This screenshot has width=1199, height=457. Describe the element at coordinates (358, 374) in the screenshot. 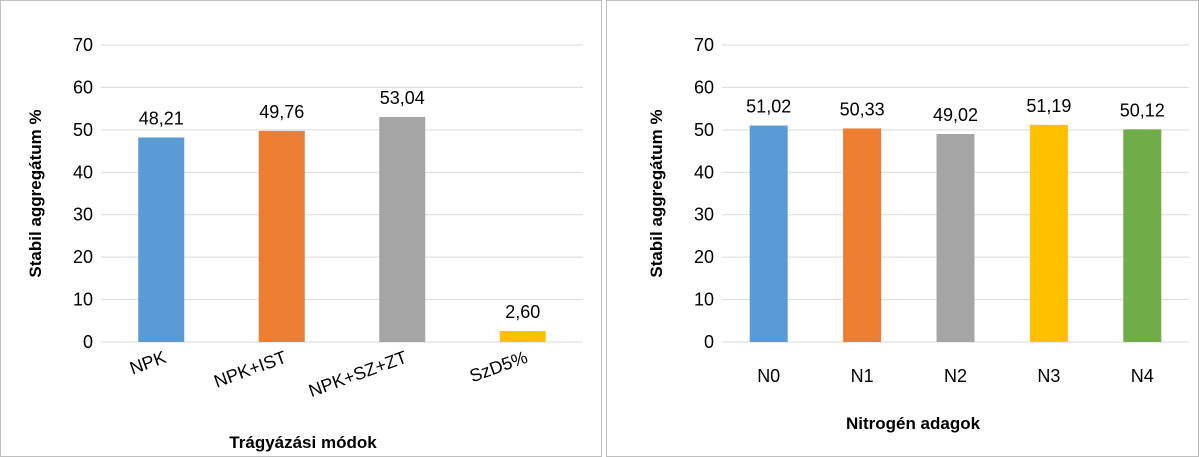

I see `x-tick-label: NPK+SZ+ZT` at that location.